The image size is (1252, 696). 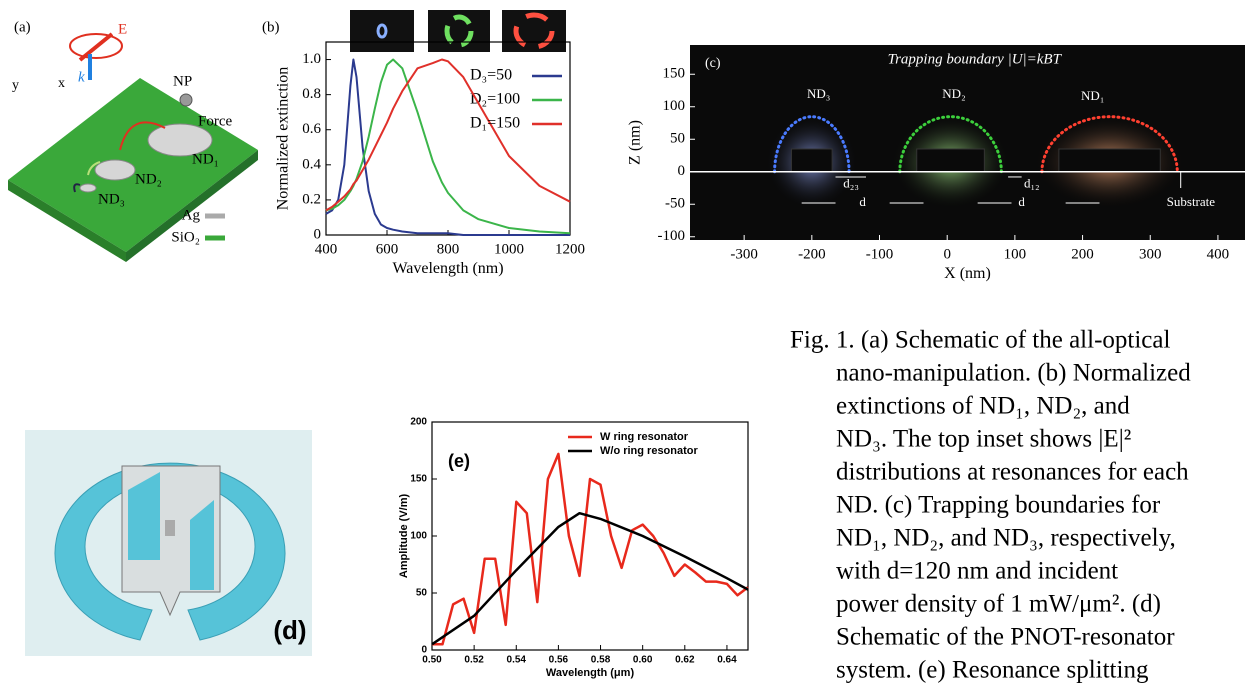 What do you see at coordinates (983, 406) in the screenshot?
I see `caption-line: extinctions of ND₁, ND₂, and` at bounding box center [983, 406].